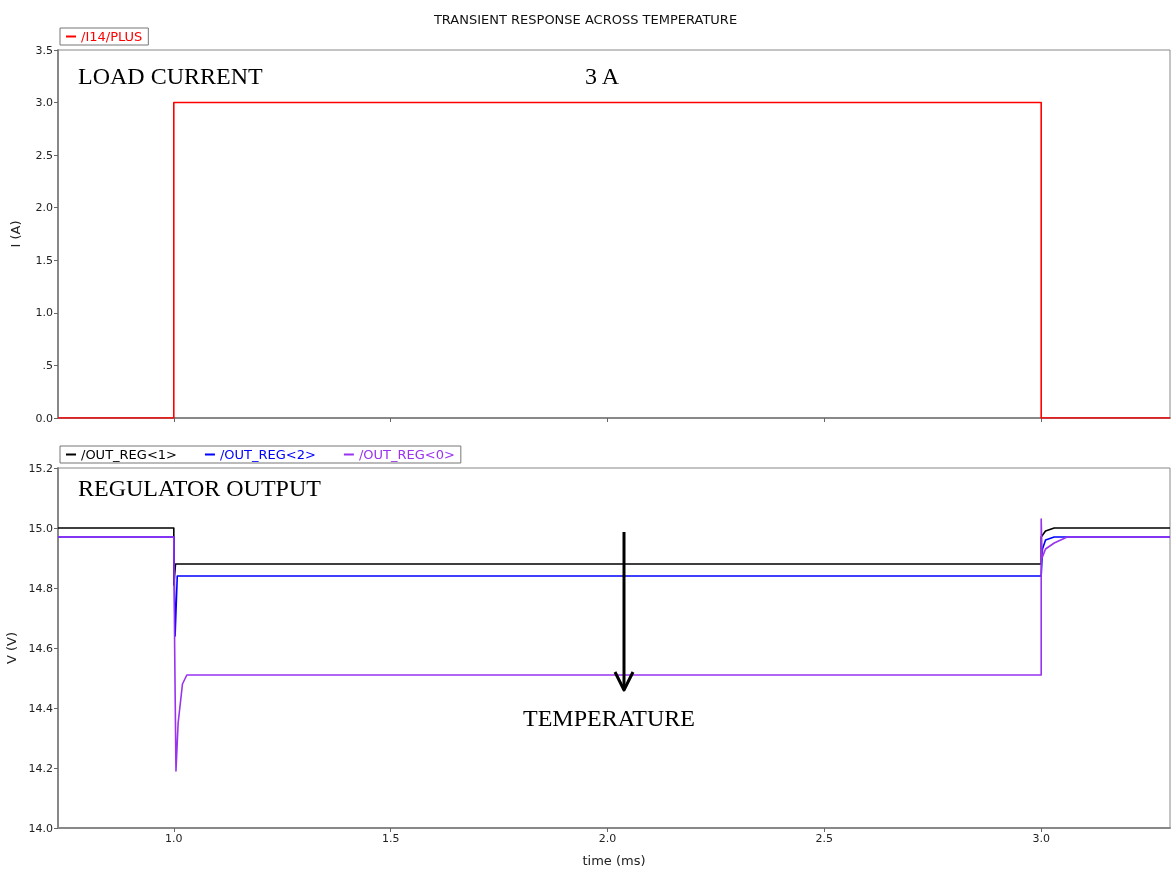  I want to click on y-tick-label: 15.2, so click(40, 468).